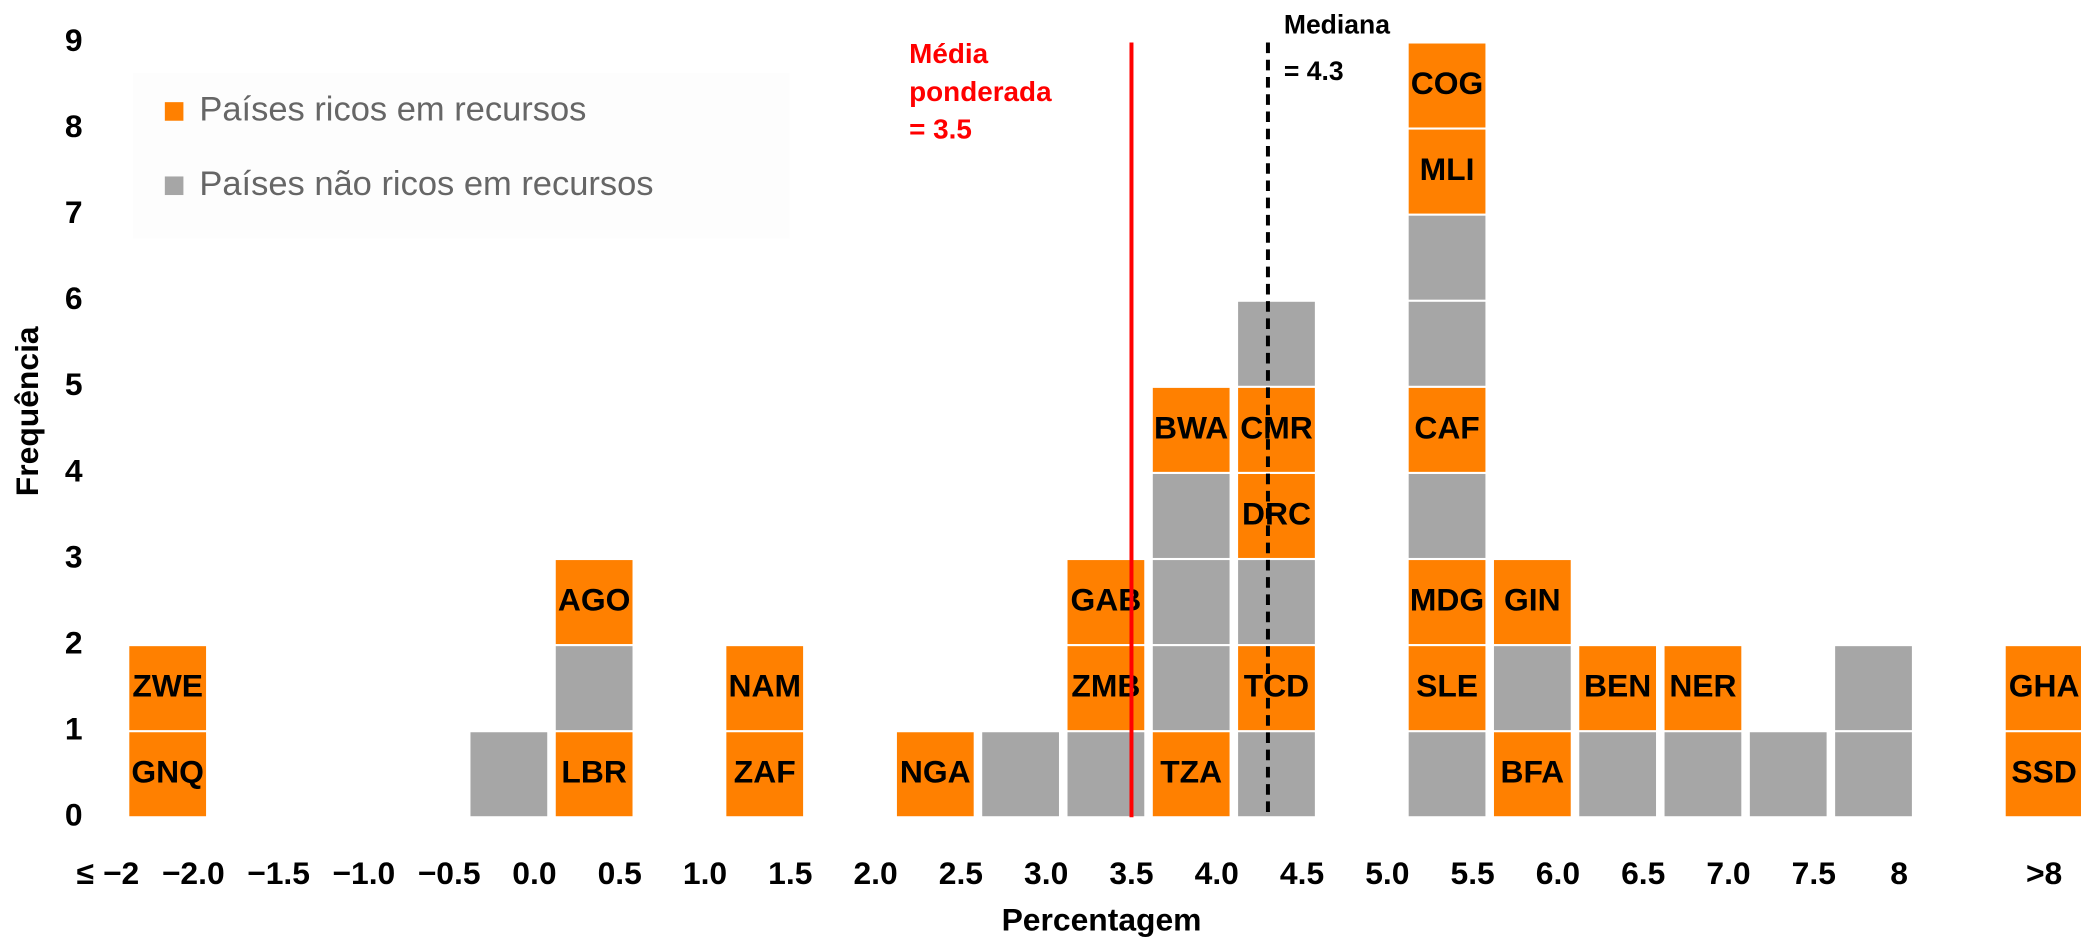 This screenshot has width=2081, height=942. Describe the element at coordinates (1046, 873) in the screenshot. I see `x-tick-label: 3.0` at that location.